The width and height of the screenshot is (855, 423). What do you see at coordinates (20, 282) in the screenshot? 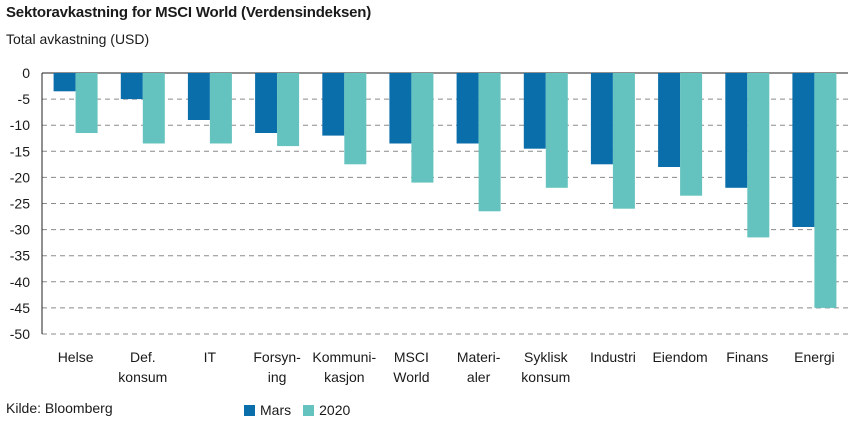
I see `y-tick-label: -40` at bounding box center [20, 282].